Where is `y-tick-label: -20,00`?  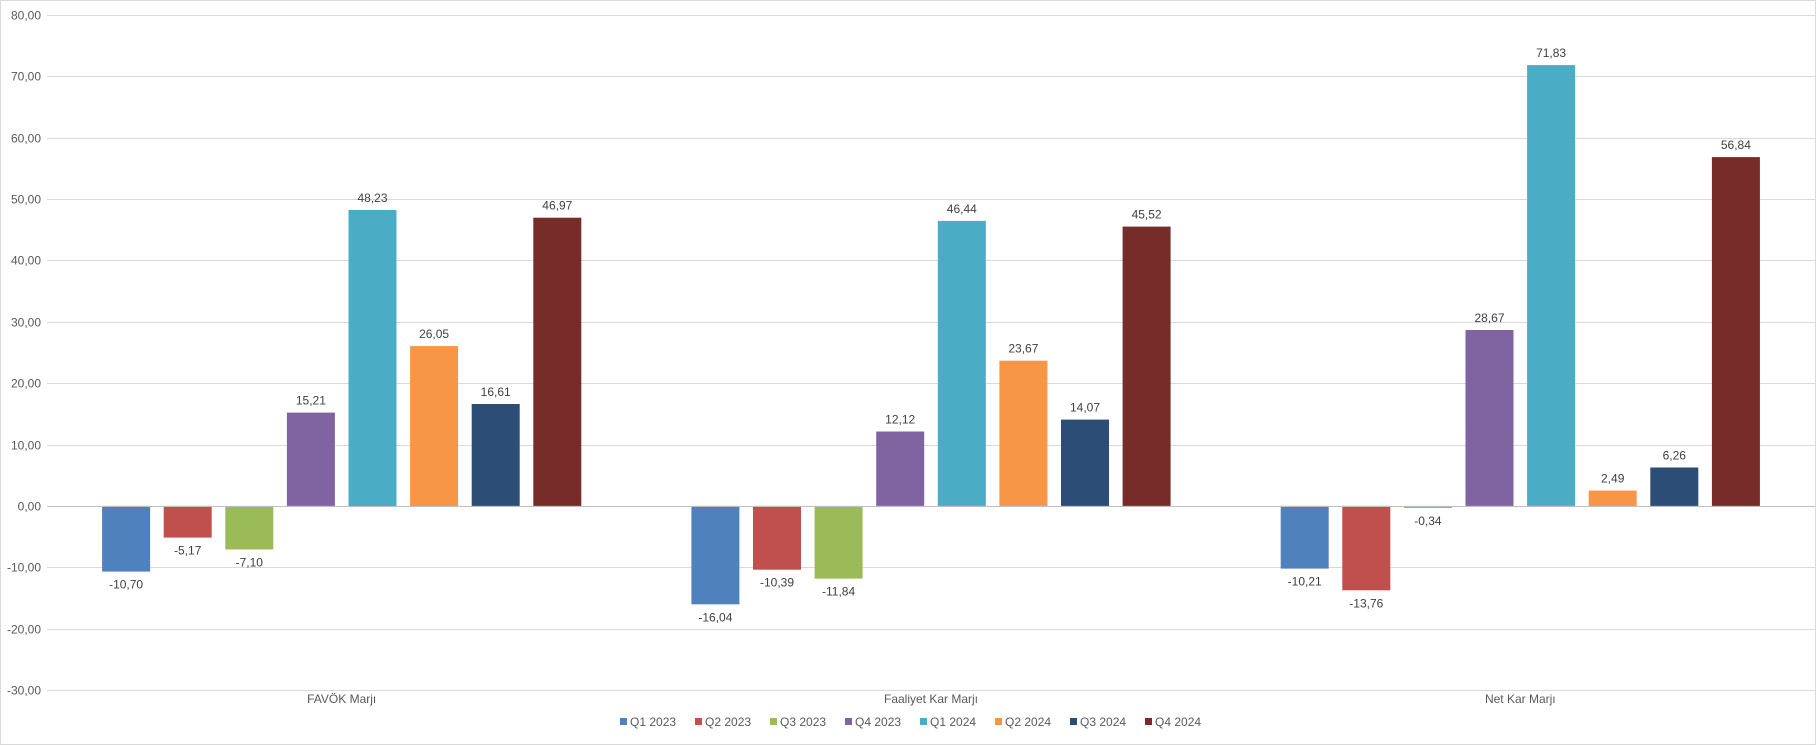
y-tick-label: -20,00 is located at coordinates (24, 630).